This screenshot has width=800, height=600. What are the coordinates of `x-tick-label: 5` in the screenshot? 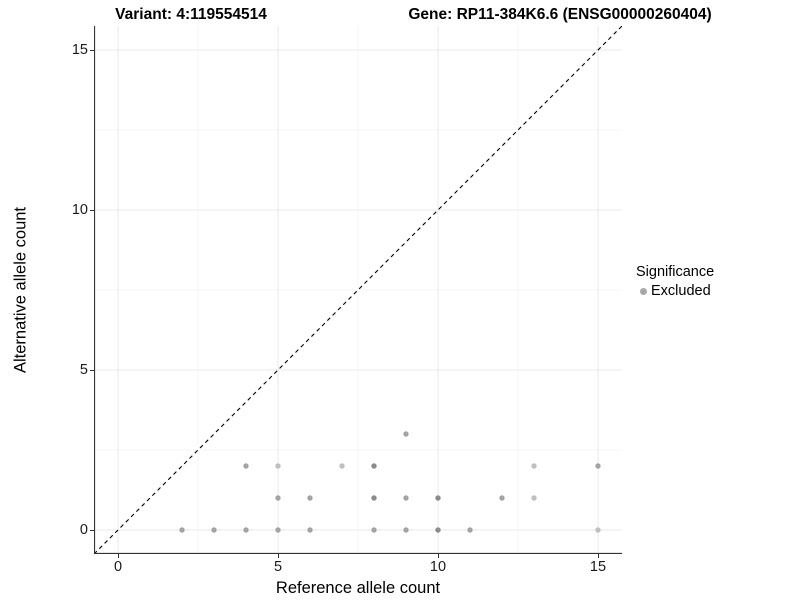 It's located at (278, 567).